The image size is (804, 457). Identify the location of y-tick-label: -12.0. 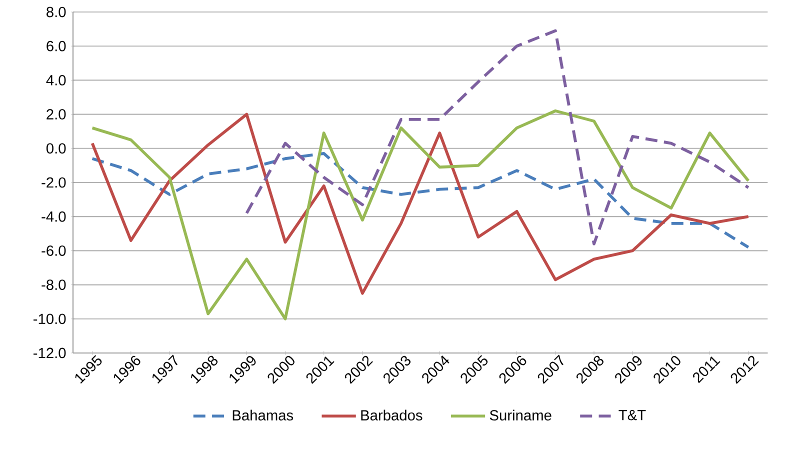
(50, 353).